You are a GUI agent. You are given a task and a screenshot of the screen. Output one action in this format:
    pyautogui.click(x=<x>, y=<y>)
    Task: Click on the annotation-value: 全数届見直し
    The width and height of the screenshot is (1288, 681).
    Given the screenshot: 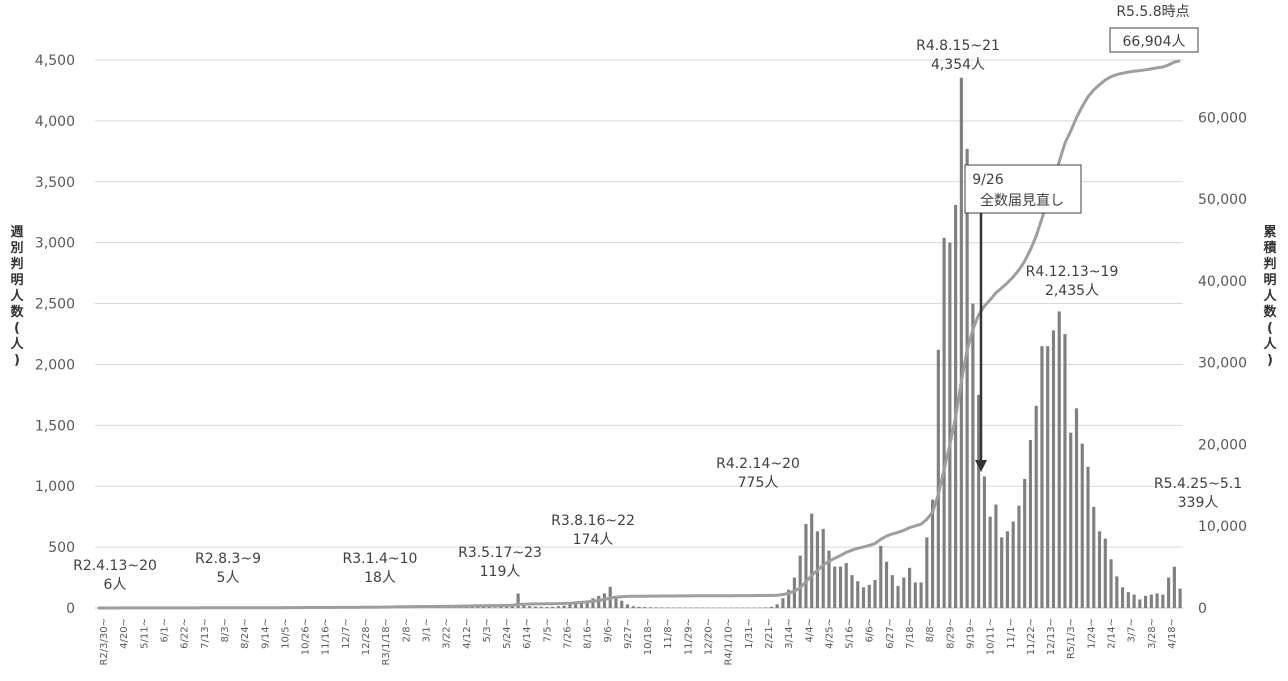 What is the action you would take?
    pyautogui.click(x=1022, y=200)
    